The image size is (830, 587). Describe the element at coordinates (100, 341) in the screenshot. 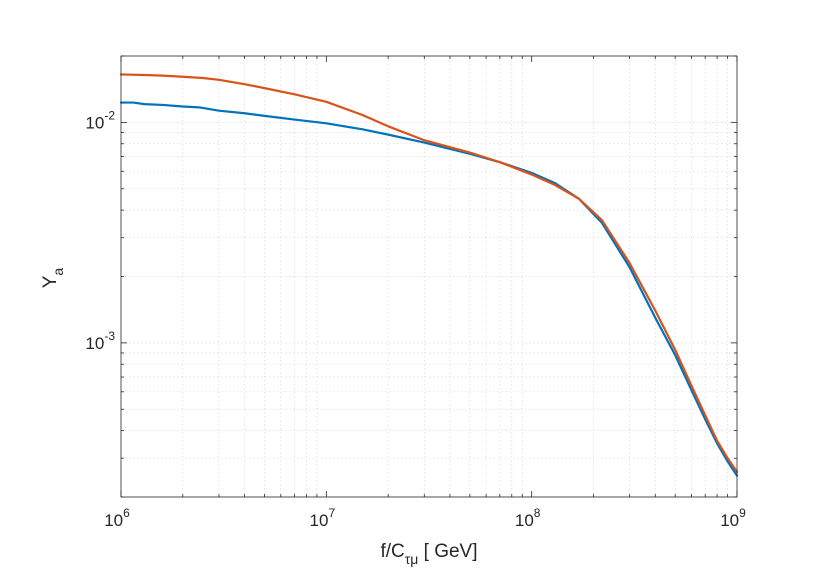

I see `y-tick-label: 10⁻³` at that location.